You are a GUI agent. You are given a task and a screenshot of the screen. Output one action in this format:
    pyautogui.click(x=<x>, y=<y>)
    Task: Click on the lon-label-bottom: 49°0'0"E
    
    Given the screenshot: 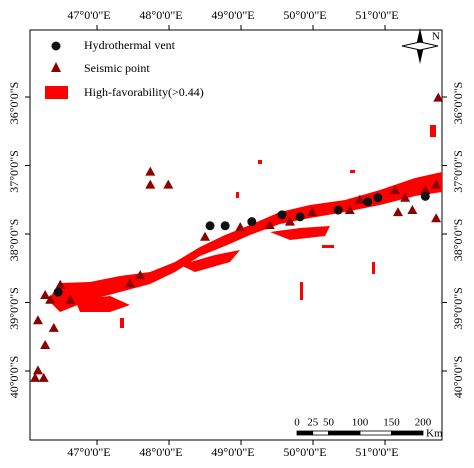 What is the action you would take?
    pyautogui.click(x=232, y=452)
    